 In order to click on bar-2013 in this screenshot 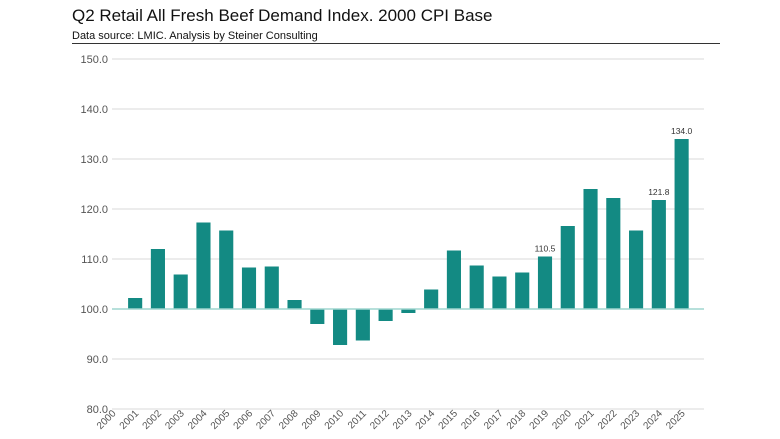, I will do `click(408, 311)`.